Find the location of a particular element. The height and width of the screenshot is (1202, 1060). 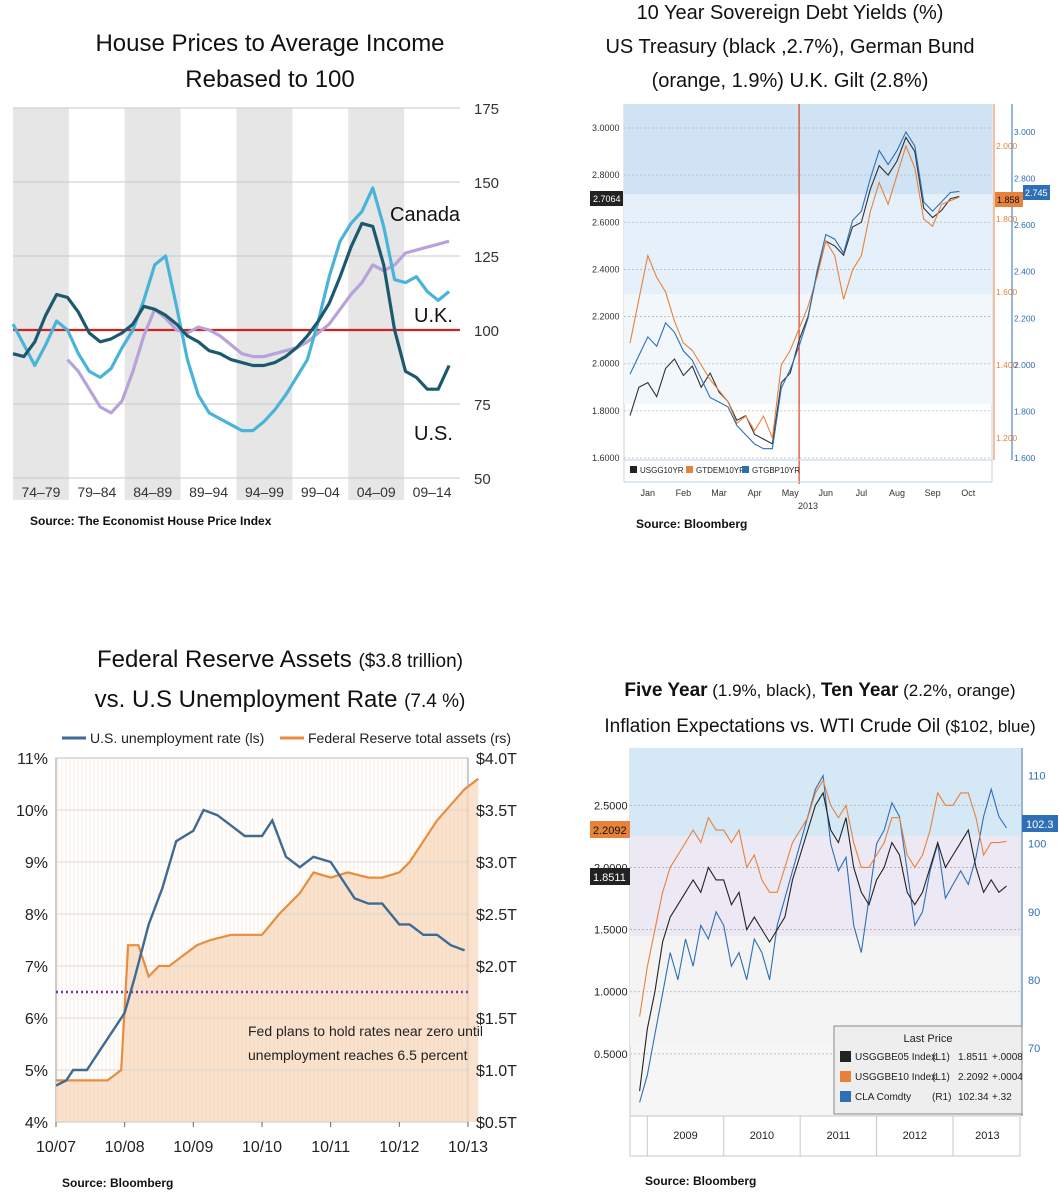

series-line-unemployment is located at coordinates (260, 947).